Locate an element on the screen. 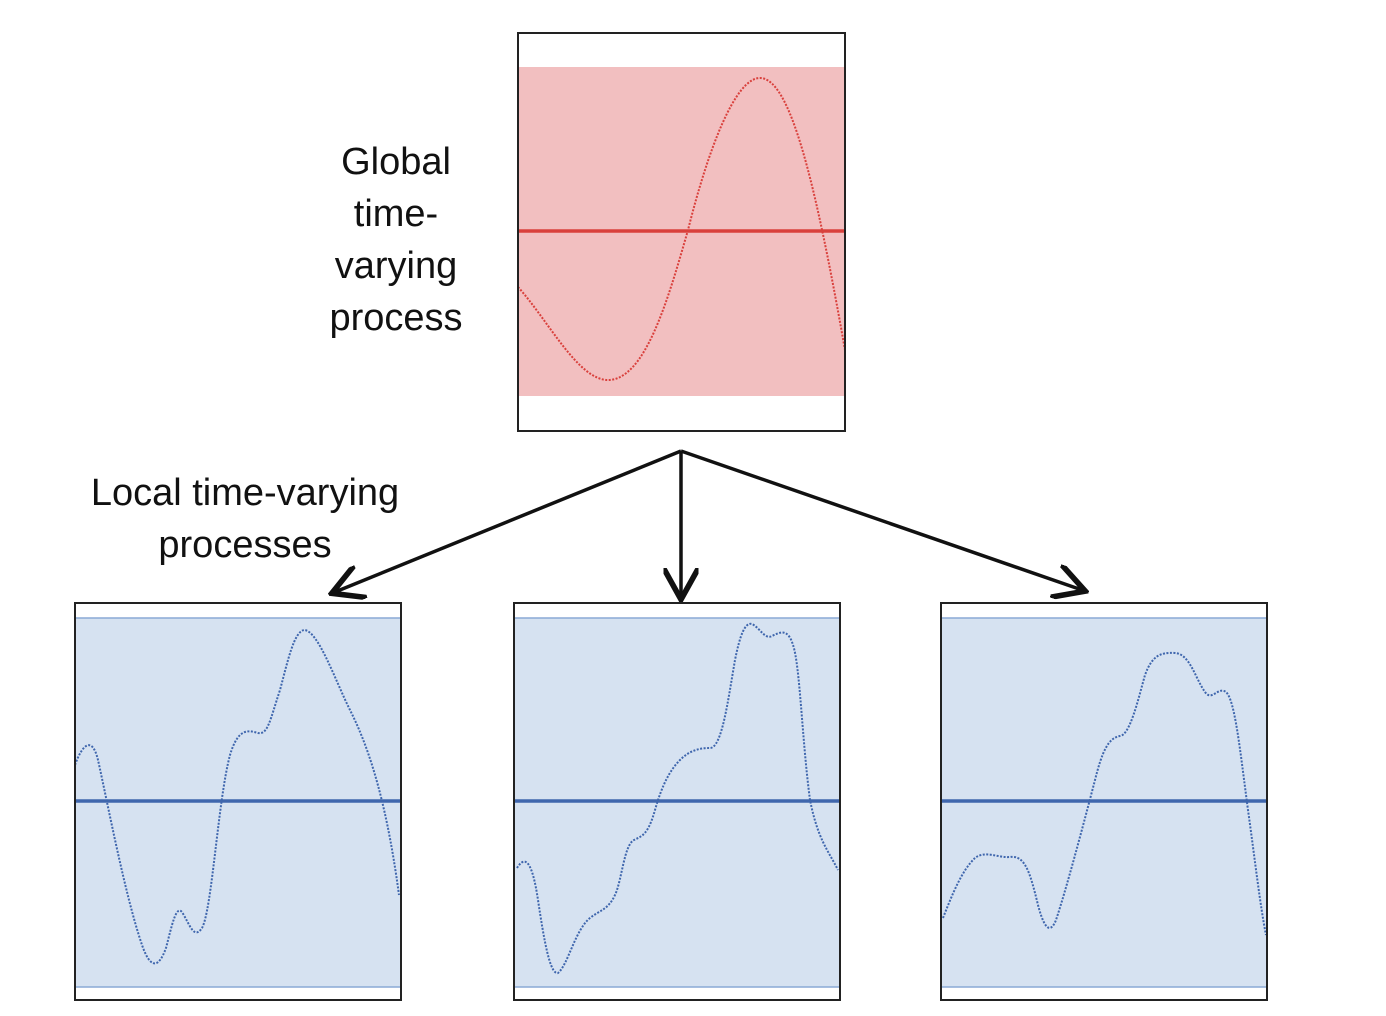  local-label-line-1: Local time-varying is located at coordinates (245, 493).